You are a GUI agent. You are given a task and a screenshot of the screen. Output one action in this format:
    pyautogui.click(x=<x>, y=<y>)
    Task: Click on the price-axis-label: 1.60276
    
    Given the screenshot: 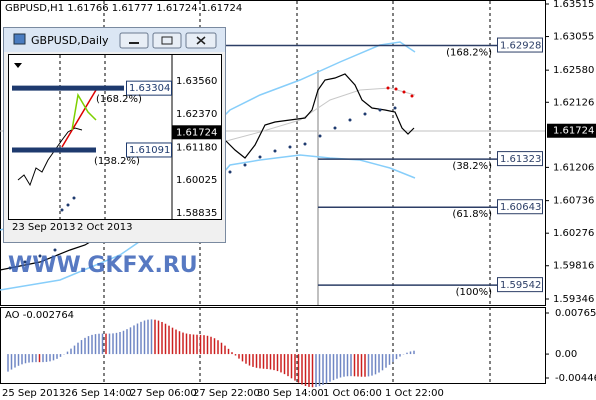 What is the action you would take?
    pyautogui.click(x=573, y=233)
    